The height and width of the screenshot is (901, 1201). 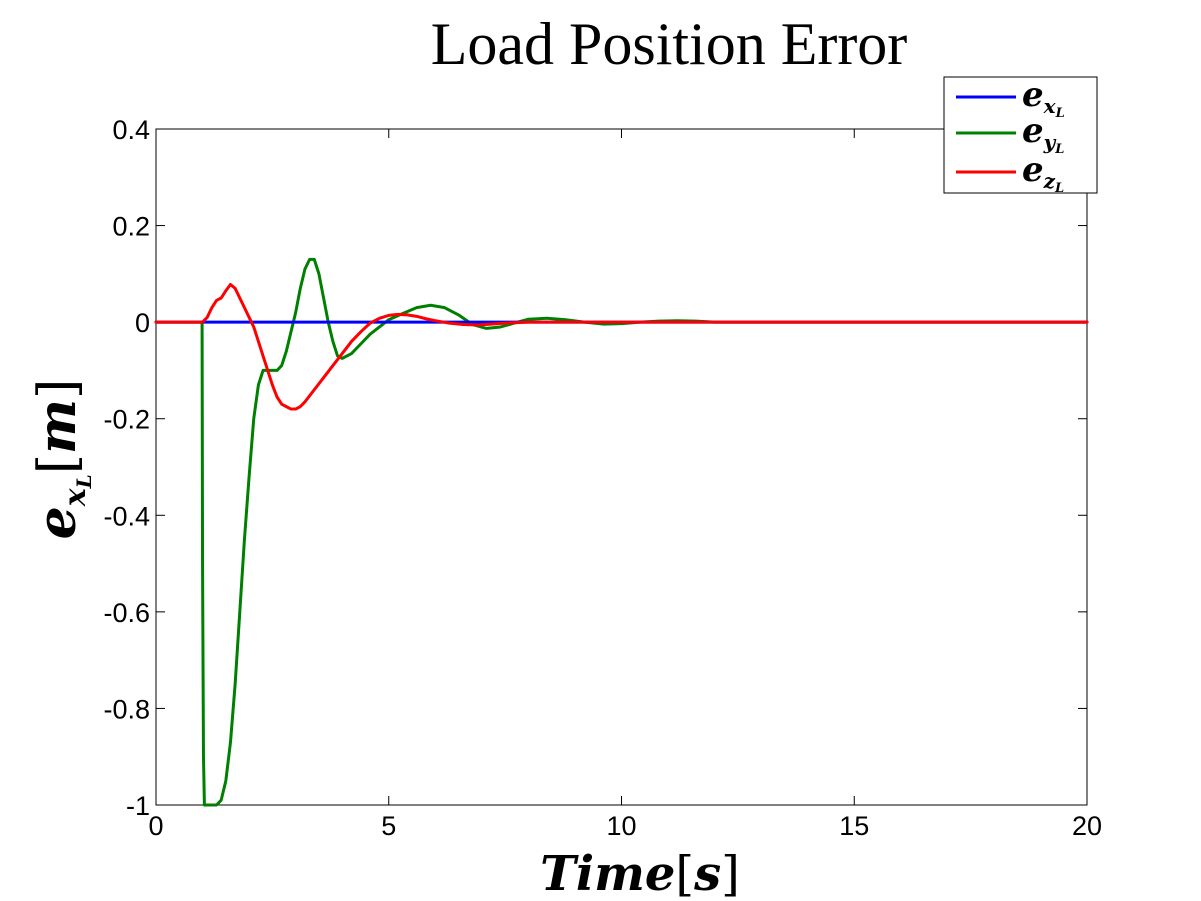 What do you see at coordinates (126, 613) in the screenshot?
I see `y-tick-label: -0.6` at bounding box center [126, 613].